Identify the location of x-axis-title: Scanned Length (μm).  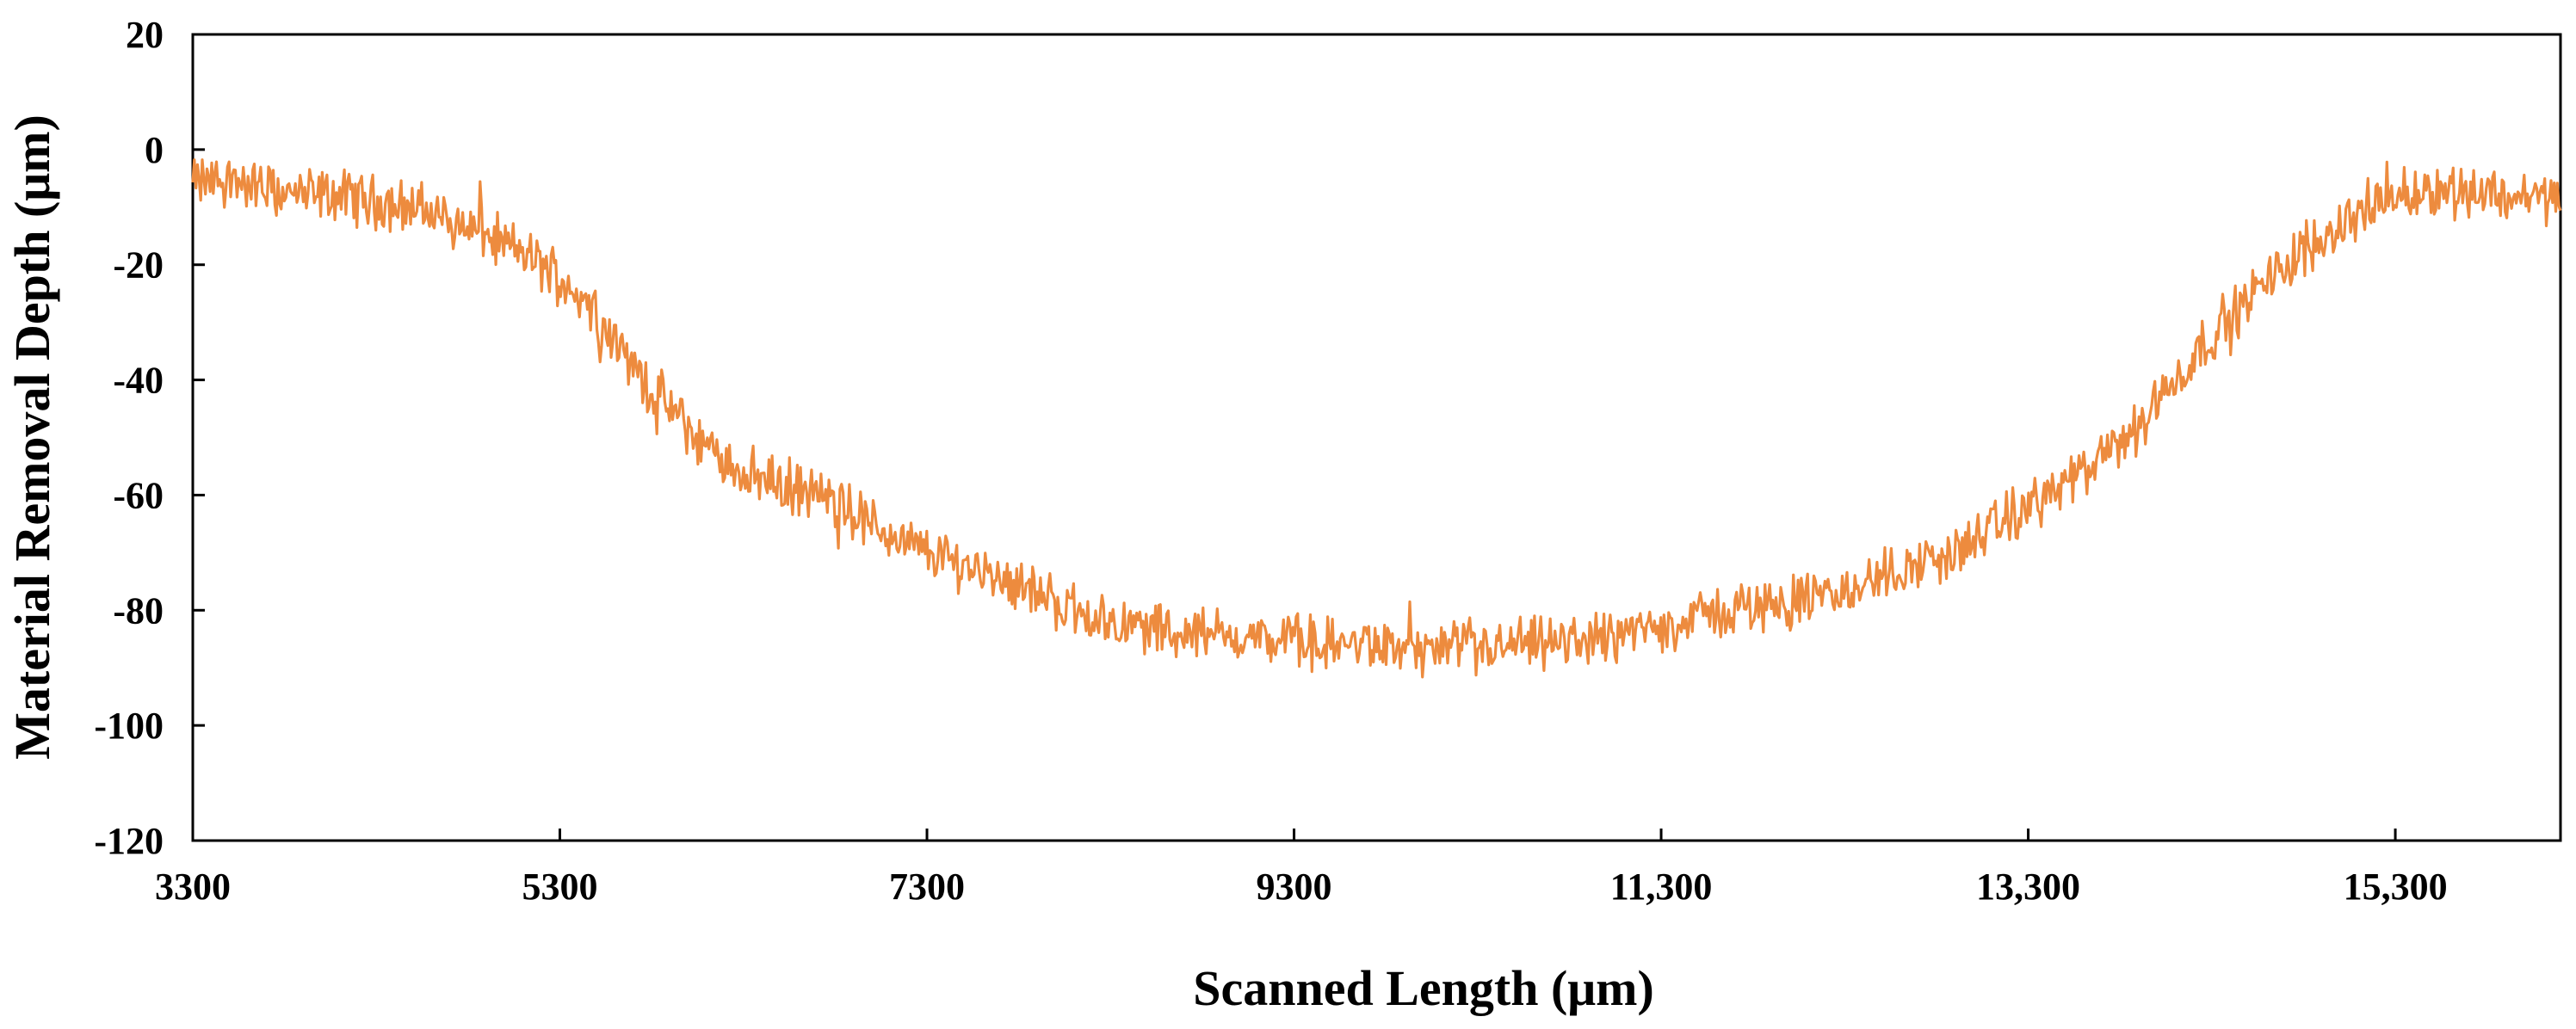
(1423, 988).